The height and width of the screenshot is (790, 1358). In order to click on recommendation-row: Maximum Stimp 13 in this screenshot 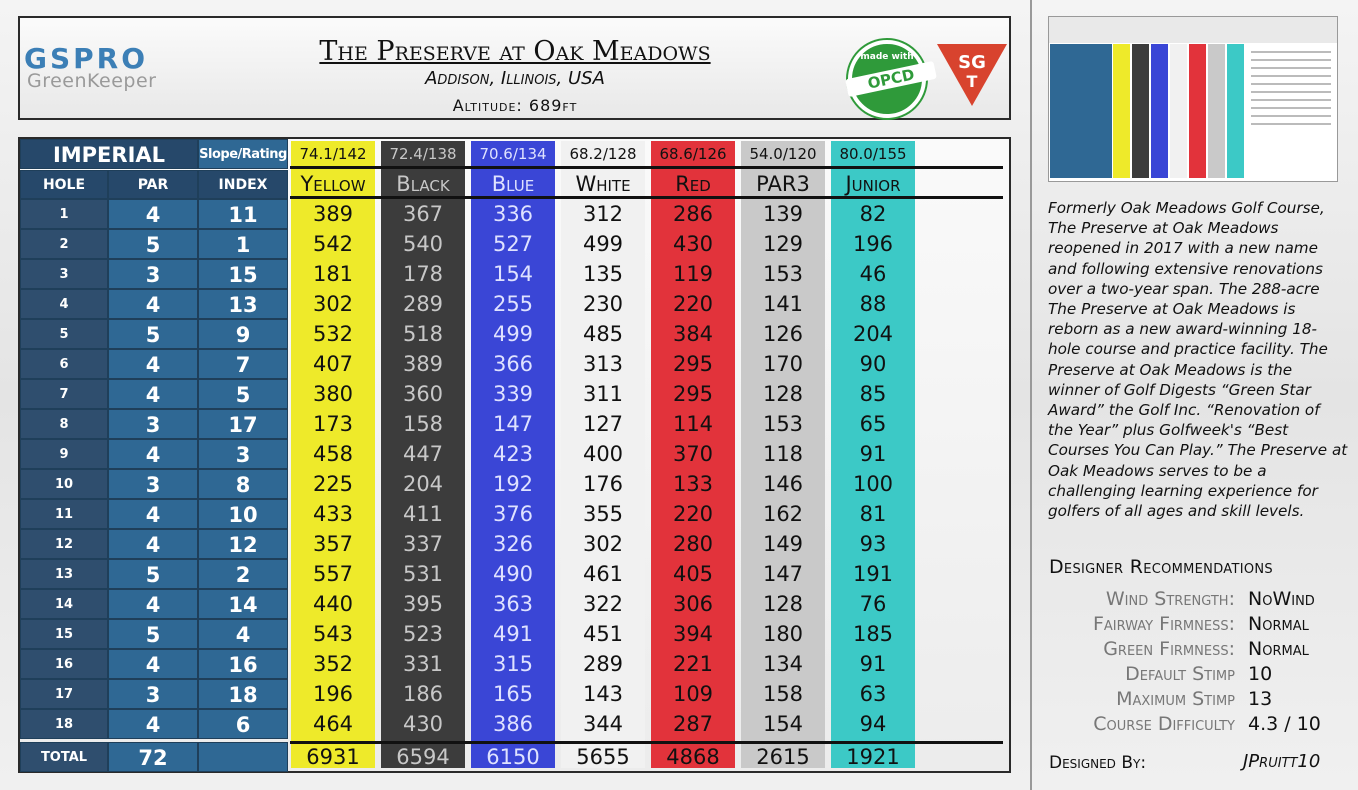, I will do `click(1193, 700)`.